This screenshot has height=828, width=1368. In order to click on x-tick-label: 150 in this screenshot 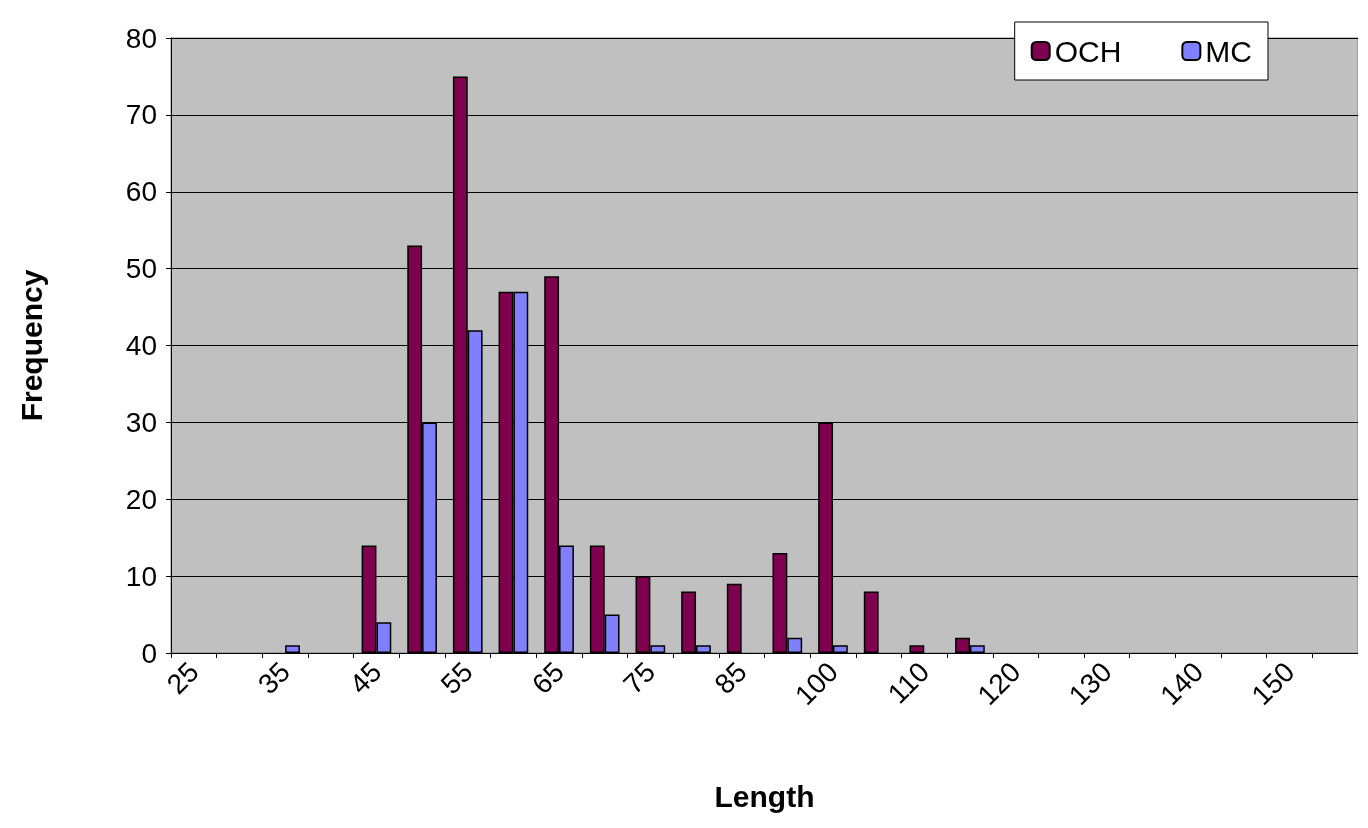, I will do `click(1273, 683)`.